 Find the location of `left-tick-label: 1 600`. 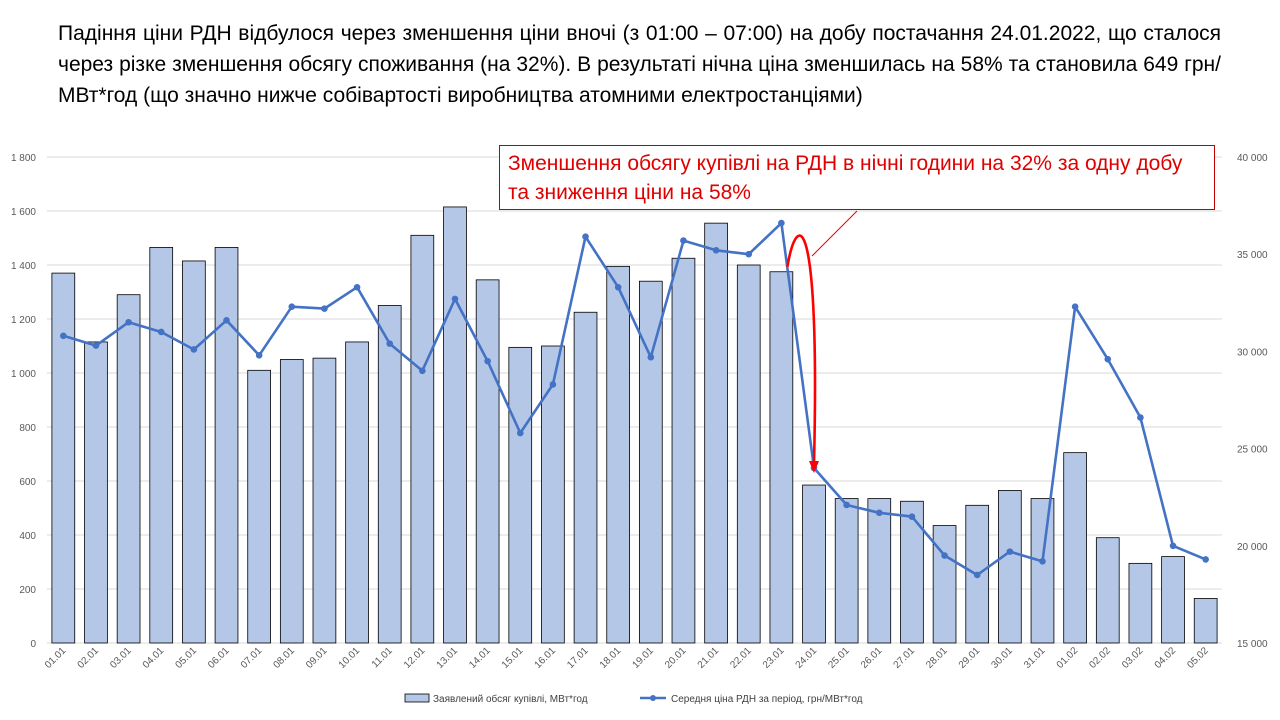

left-tick-label: 1 600 is located at coordinates (23, 212).